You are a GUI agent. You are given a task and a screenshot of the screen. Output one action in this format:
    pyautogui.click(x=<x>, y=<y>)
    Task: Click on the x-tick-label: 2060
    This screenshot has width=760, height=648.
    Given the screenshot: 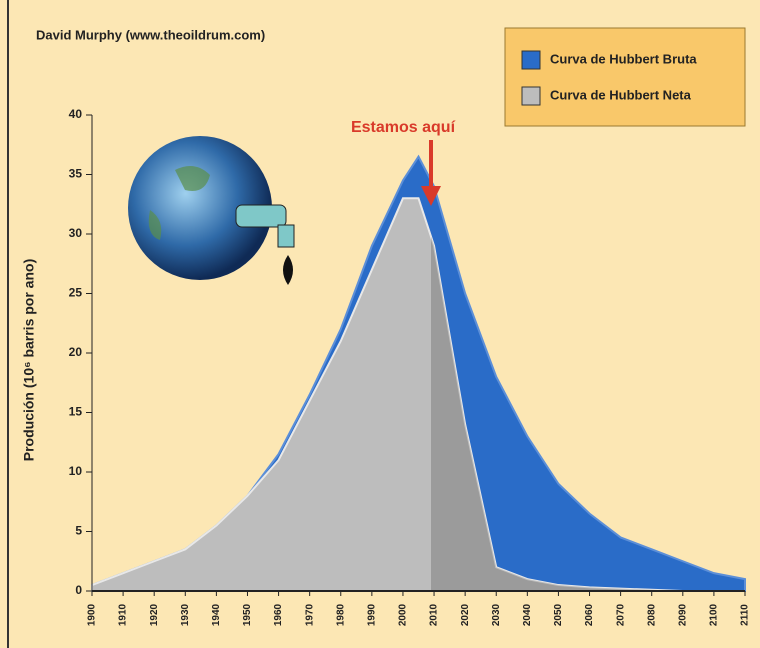 What is the action you would take?
    pyautogui.click(x=589, y=614)
    